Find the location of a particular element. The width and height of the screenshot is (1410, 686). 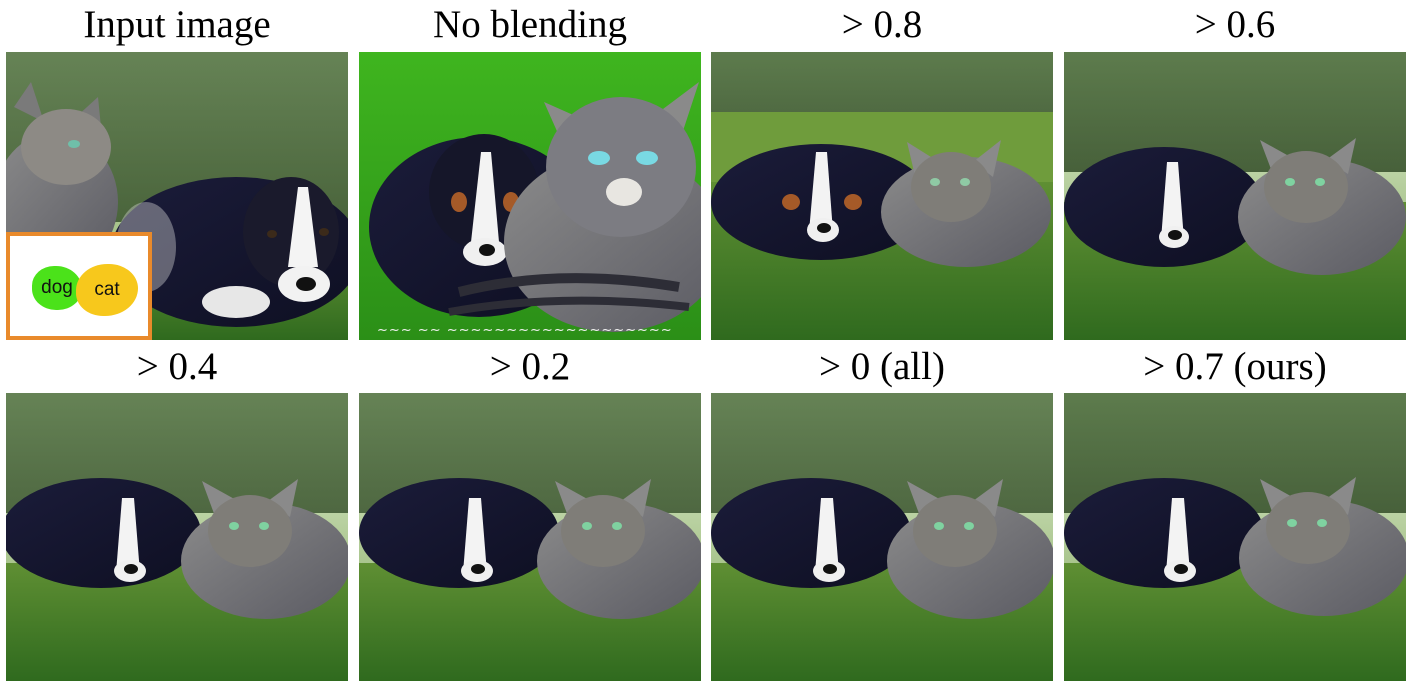

panel-image: ~~~ ~~ ~~~~~~~~~~~~~~~~~~~ is located at coordinates (530, 196).